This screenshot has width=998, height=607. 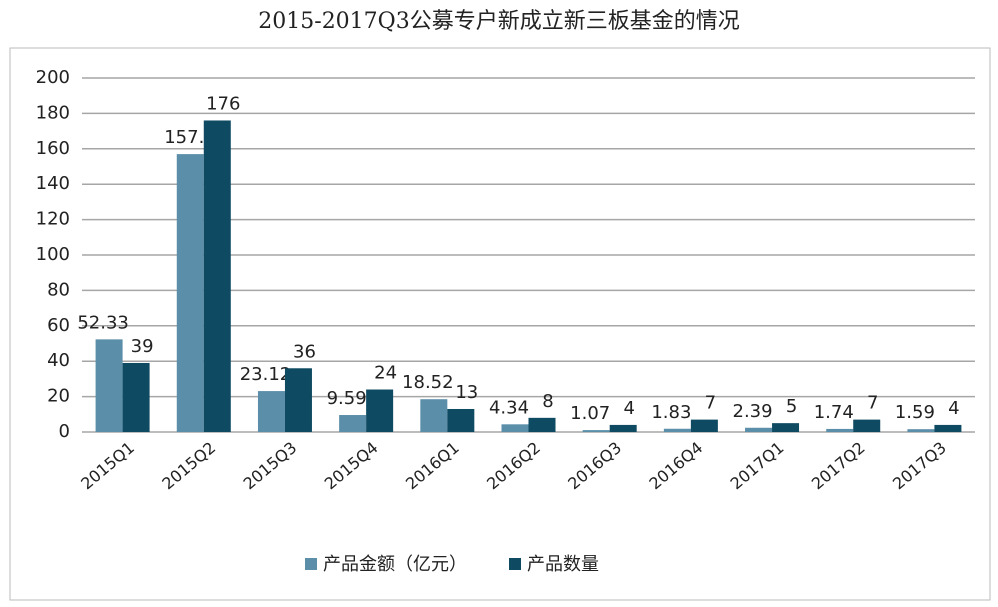 What do you see at coordinates (184, 137) in the screenshot?
I see `data-label: 157.` at bounding box center [184, 137].